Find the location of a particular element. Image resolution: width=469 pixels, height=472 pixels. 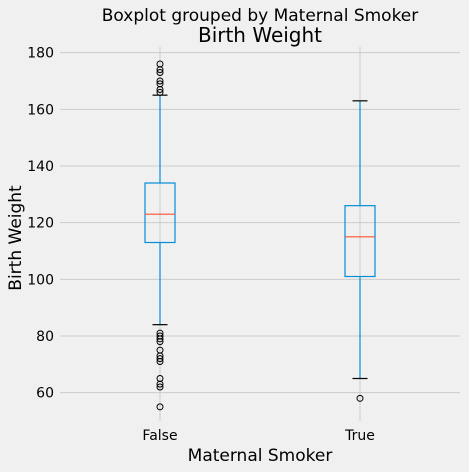

x-tick-label: True is located at coordinates (359, 436).